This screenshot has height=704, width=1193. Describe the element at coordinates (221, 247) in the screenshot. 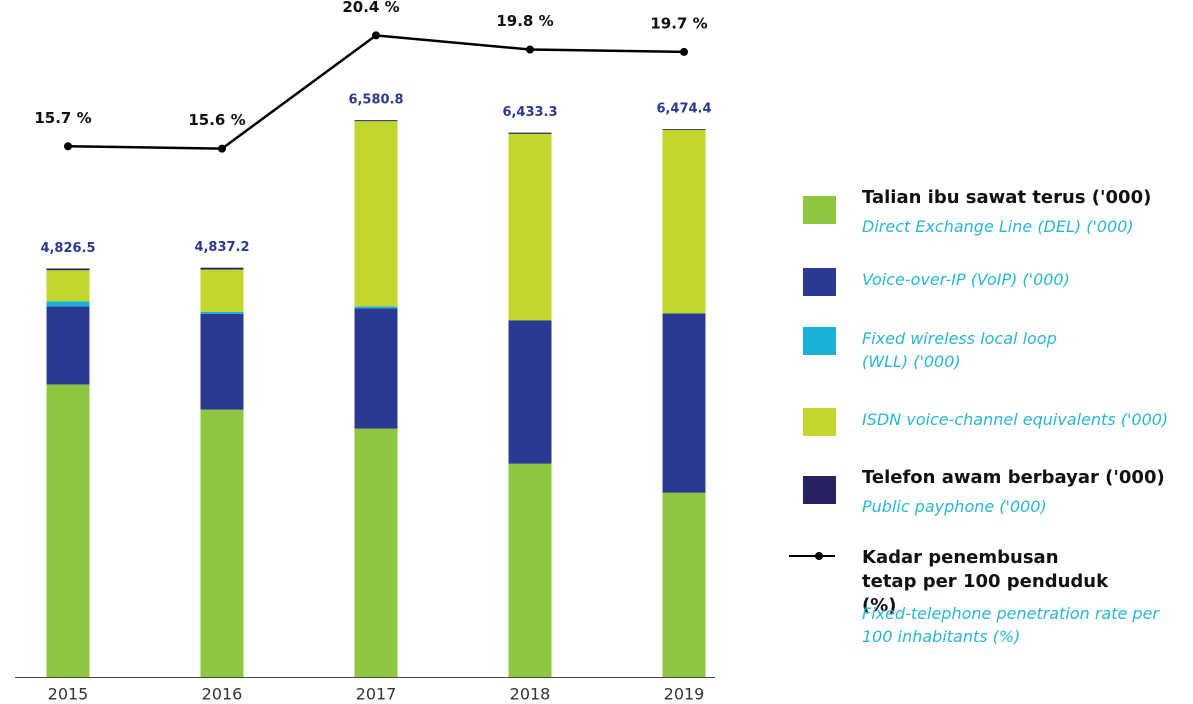

I see `total-label: 4,837.2` at that location.